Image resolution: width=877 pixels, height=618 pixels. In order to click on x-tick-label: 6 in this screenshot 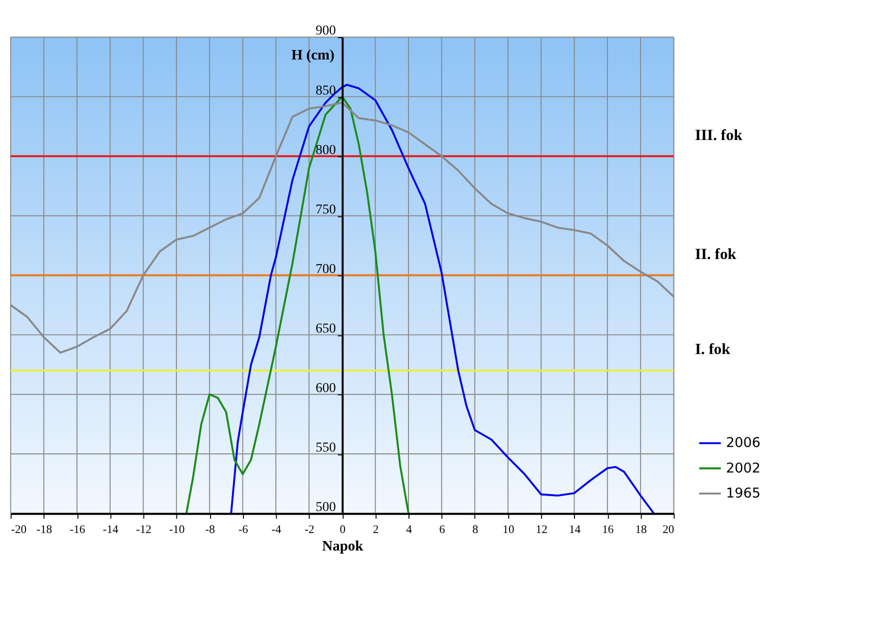, I will do `click(442, 529)`.